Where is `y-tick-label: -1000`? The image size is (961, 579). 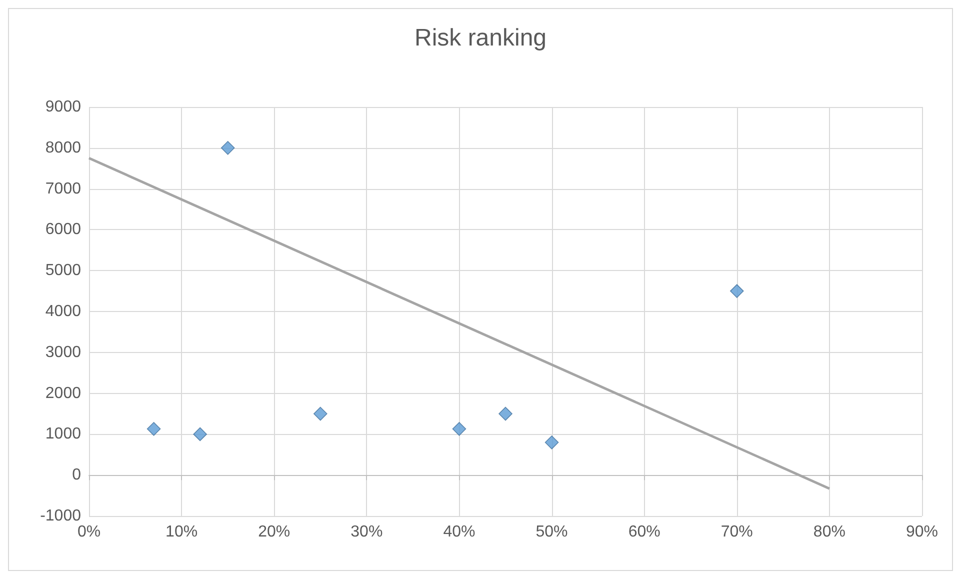
y-tick-label: -1000 is located at coordinates (61, 516).